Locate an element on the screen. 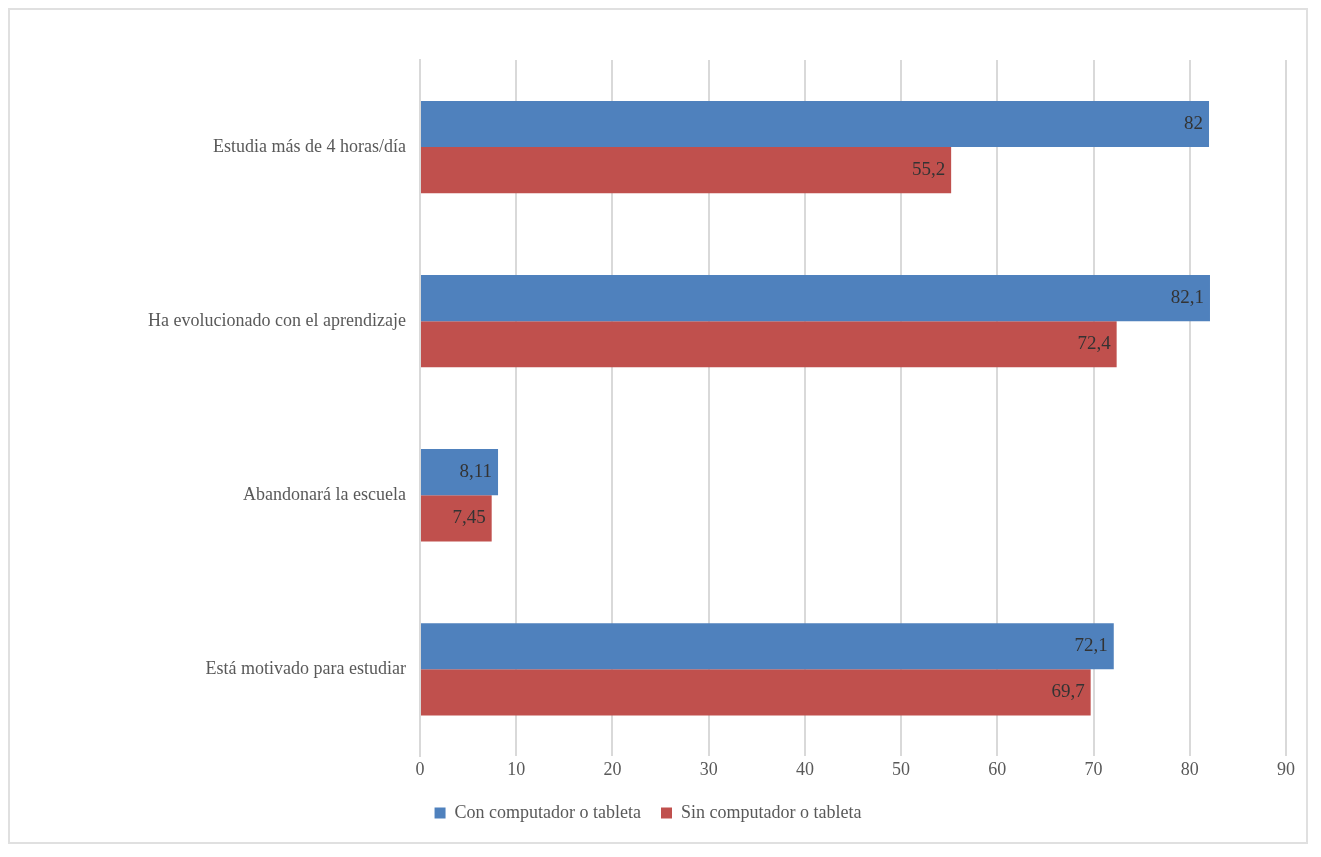  data-label: 69,7 is located at coordinates (1068, 691).